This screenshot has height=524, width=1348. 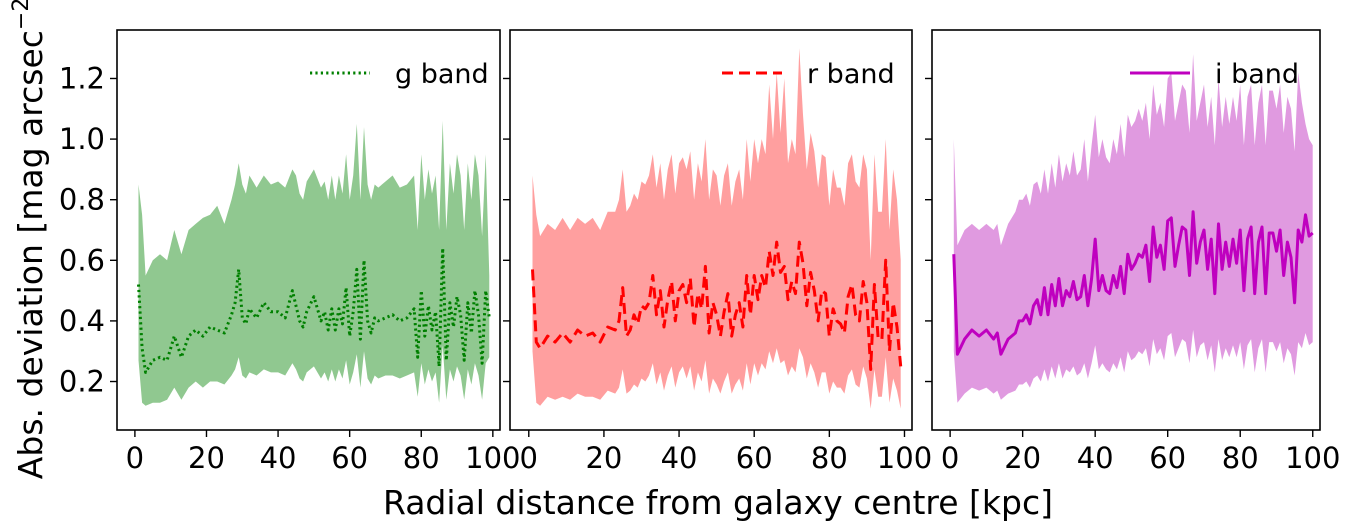 What do you see at coordinates (1133, 283) in the screenshot?
I see `i-series-line` at bounding box center [1133, 283].